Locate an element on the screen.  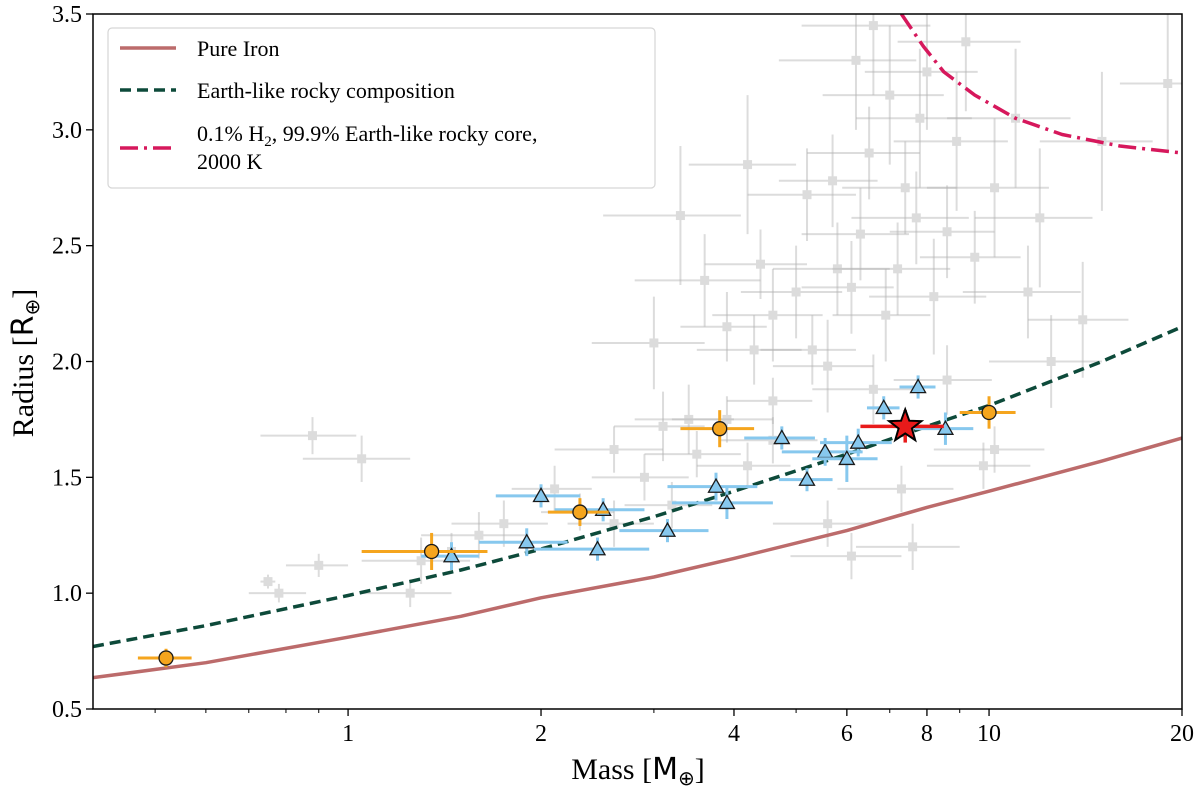
legend-label-earth-like: Earth-like rocky composition is located at coordinates (326, 90).